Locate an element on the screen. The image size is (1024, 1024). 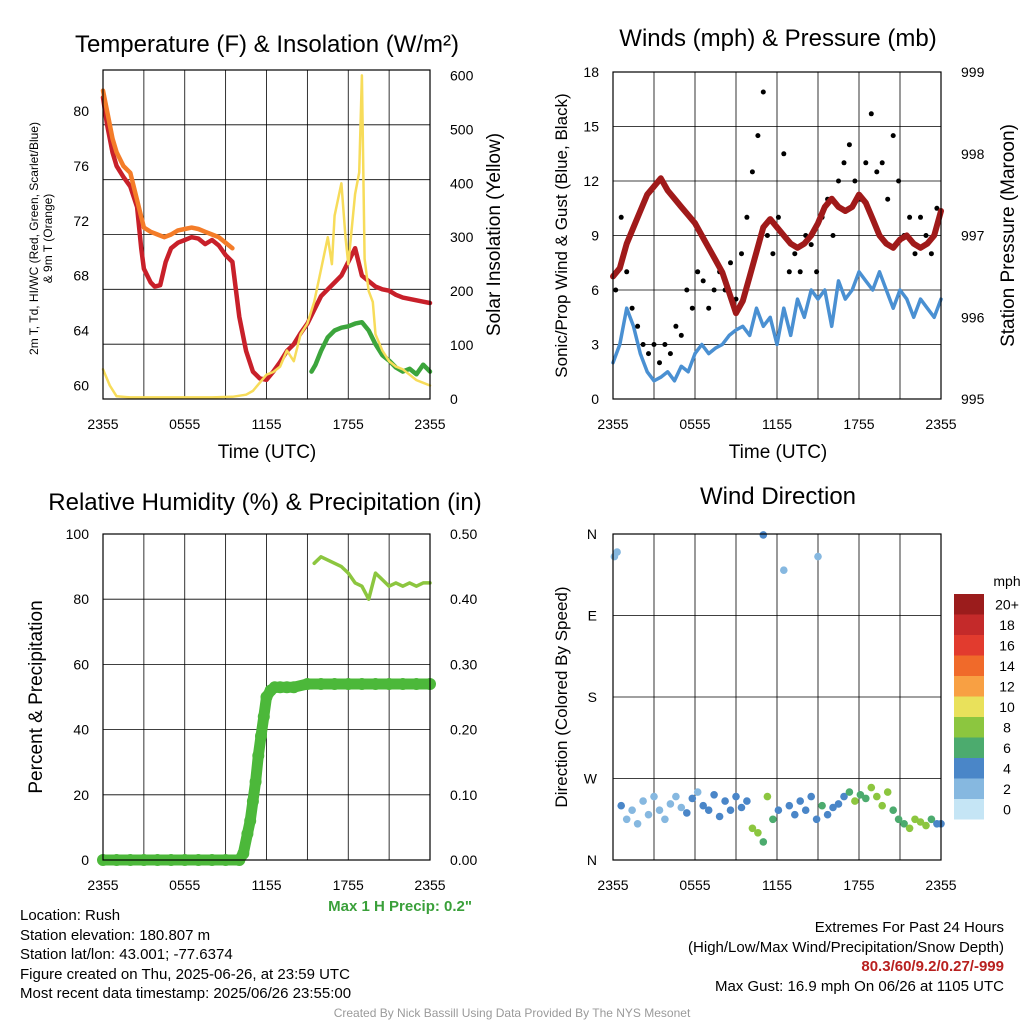
y-tick-label: 60 is located at coordinates (81, 664).